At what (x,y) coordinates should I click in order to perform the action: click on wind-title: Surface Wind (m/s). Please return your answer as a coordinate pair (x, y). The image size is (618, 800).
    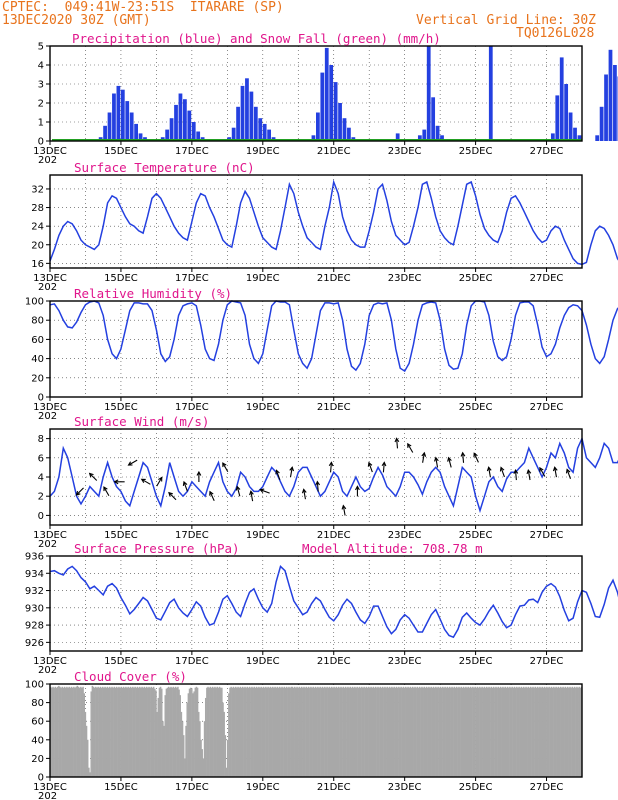
    Looking at the image, I should click on (141, 421).